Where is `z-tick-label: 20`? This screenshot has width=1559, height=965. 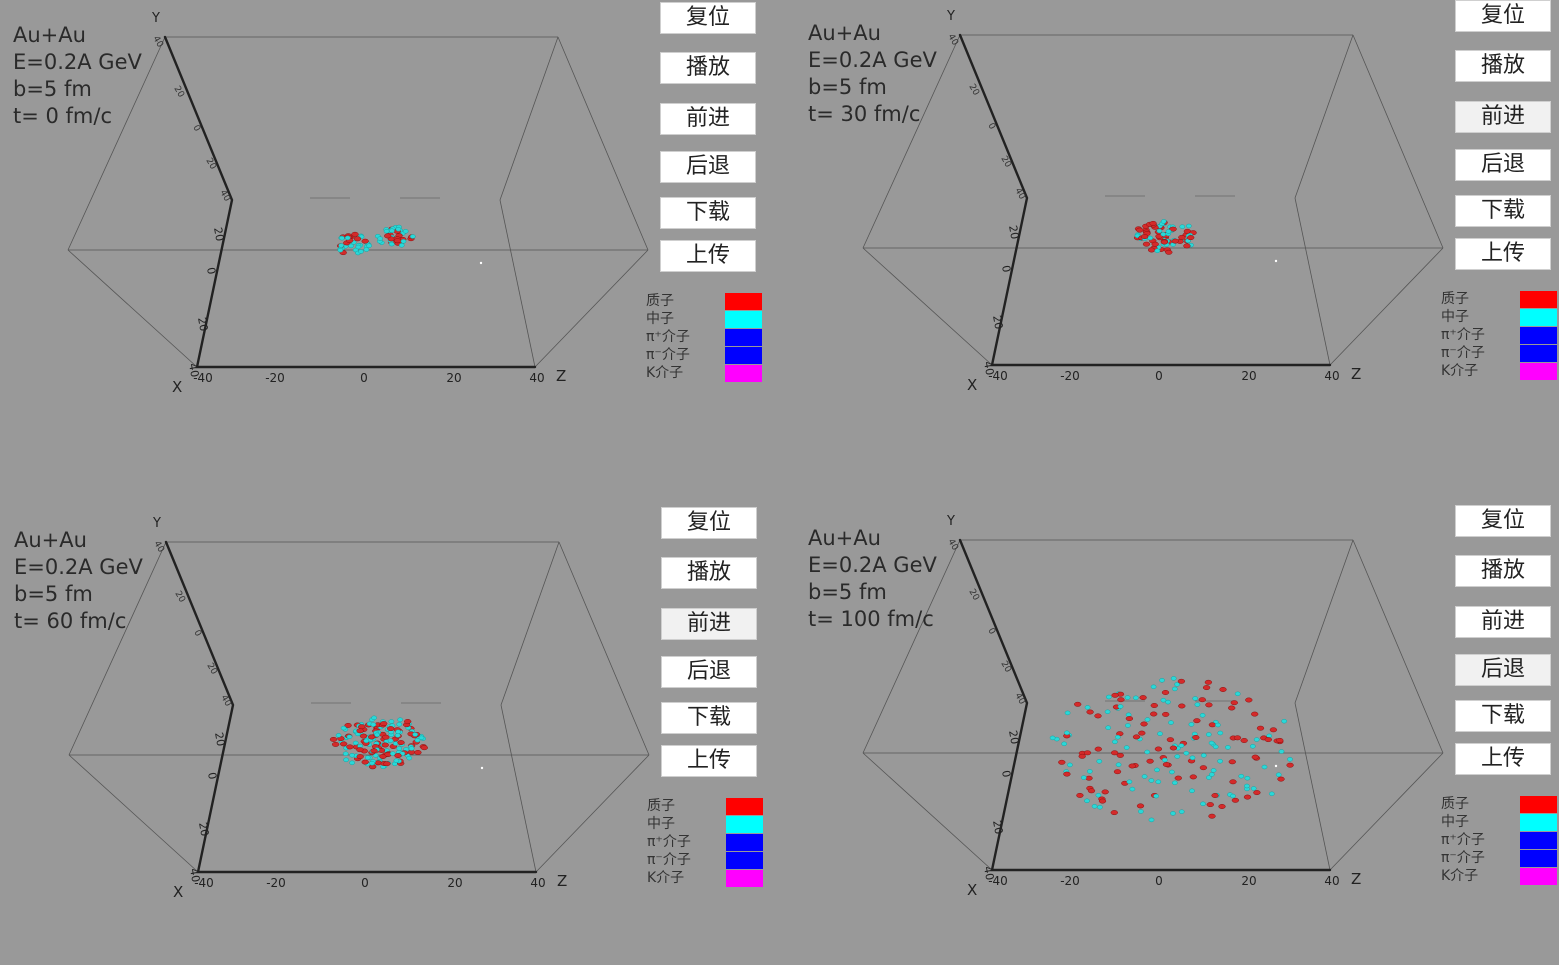
z-tick-label: 20 is located at coordinates (1248, 881).